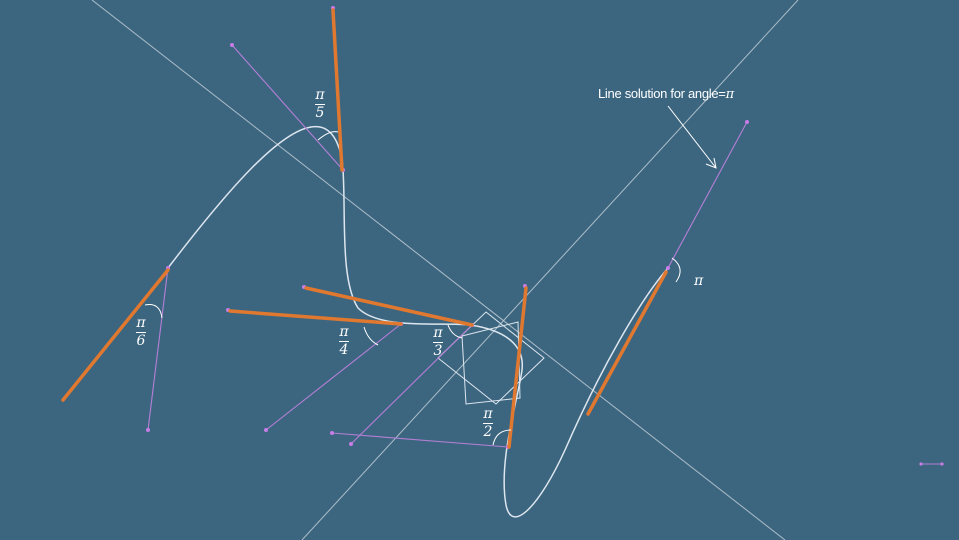  I want to click on angle-label-pi: π, so click(699, 281).